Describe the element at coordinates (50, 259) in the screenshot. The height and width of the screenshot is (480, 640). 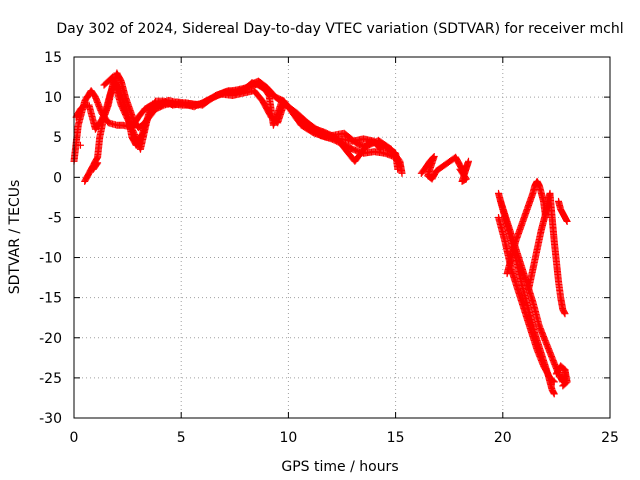
I see `y-tick-label: -10` at that location.